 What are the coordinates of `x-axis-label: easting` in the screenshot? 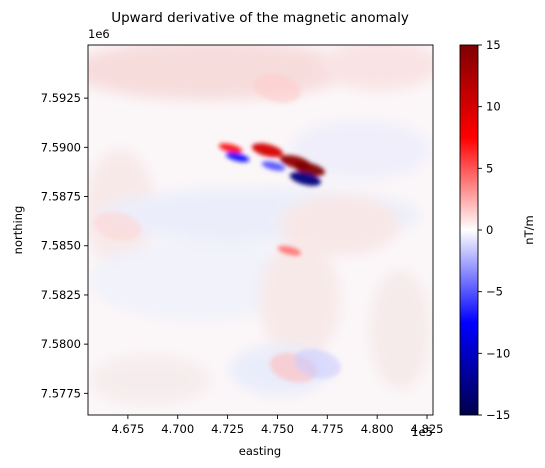 It's located at (260, 451).